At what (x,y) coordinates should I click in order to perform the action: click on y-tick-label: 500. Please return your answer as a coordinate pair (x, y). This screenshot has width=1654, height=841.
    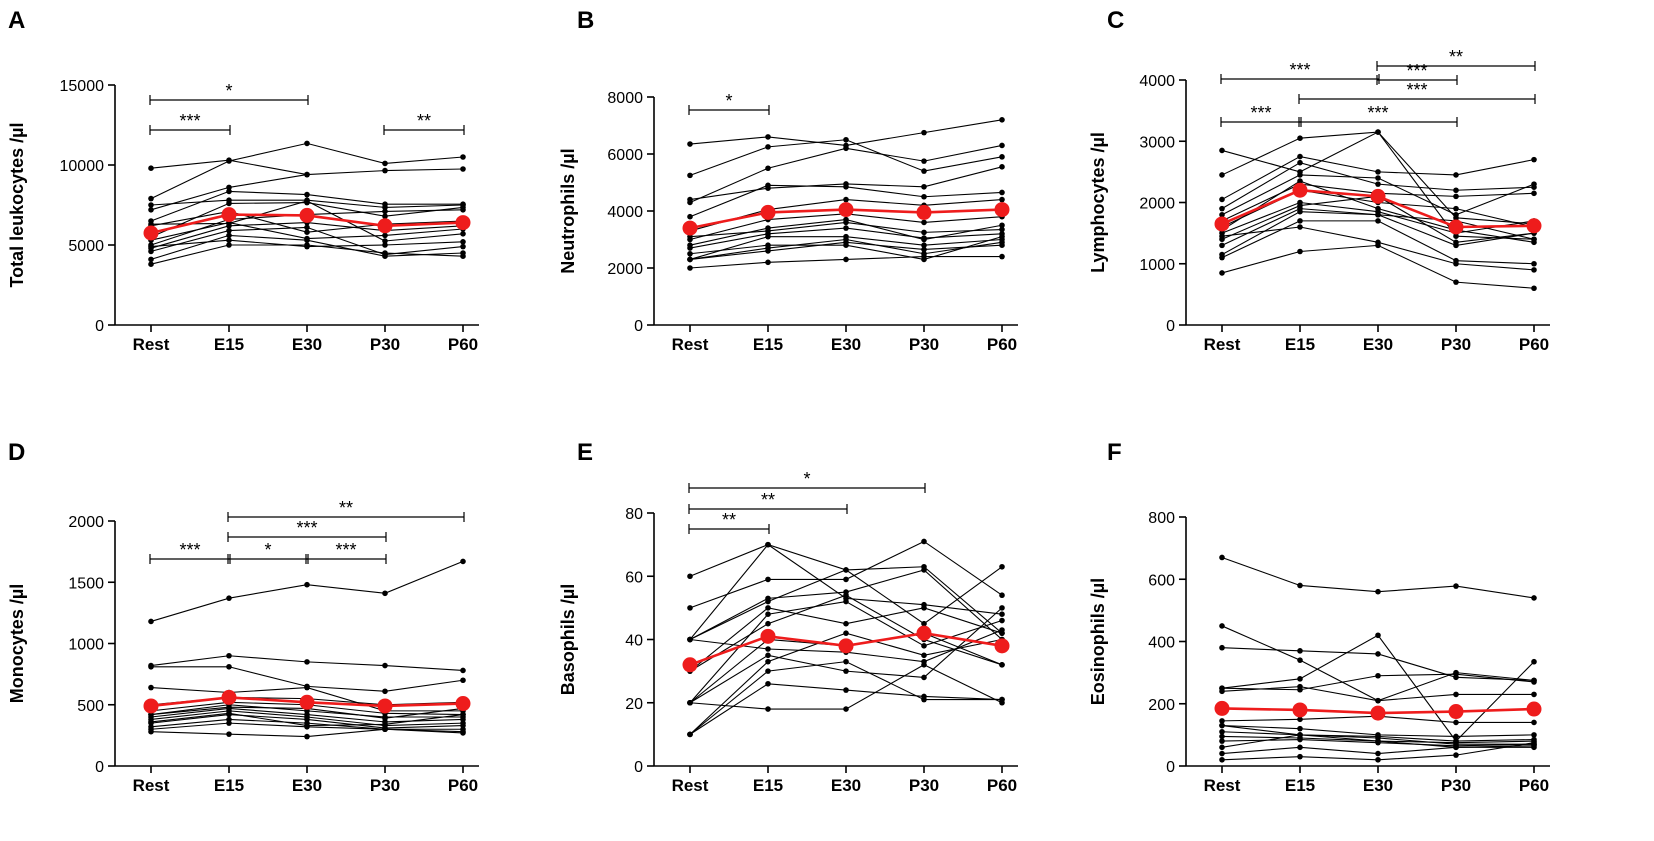
    Looking at the image, I should click on (90, 706).